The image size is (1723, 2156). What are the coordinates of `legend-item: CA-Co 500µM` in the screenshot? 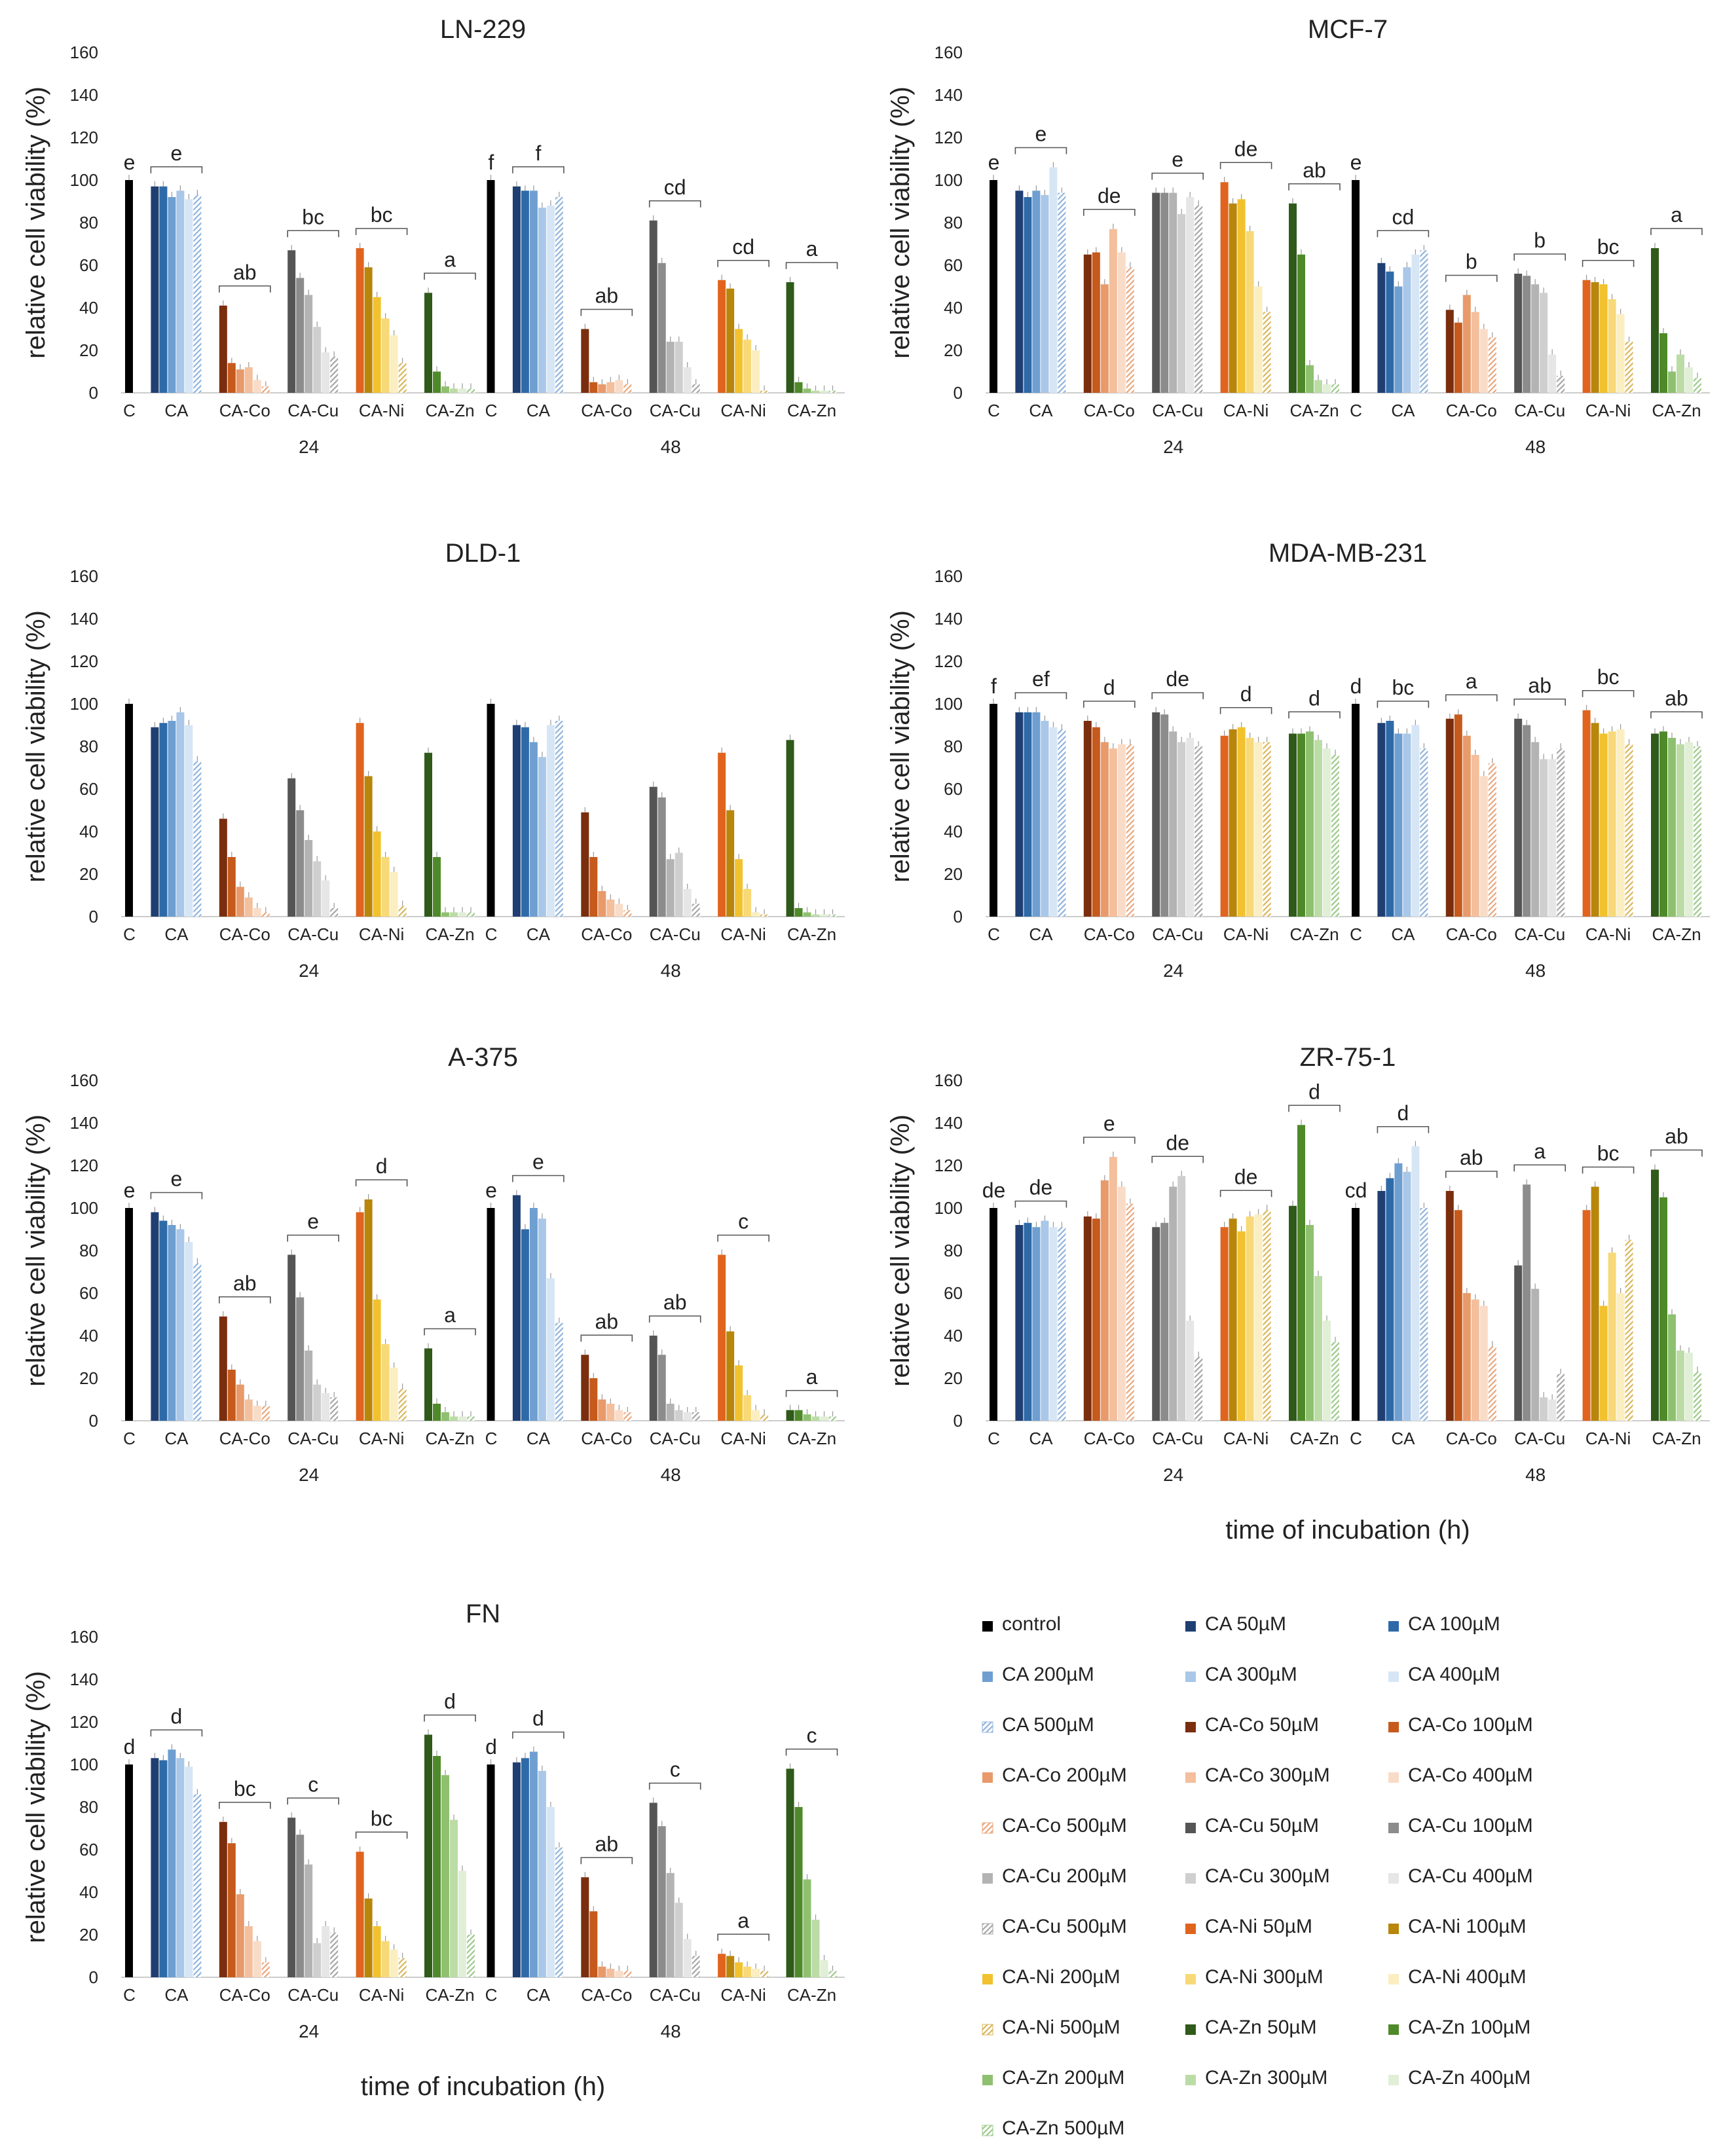 It's located at (1054, 1825).